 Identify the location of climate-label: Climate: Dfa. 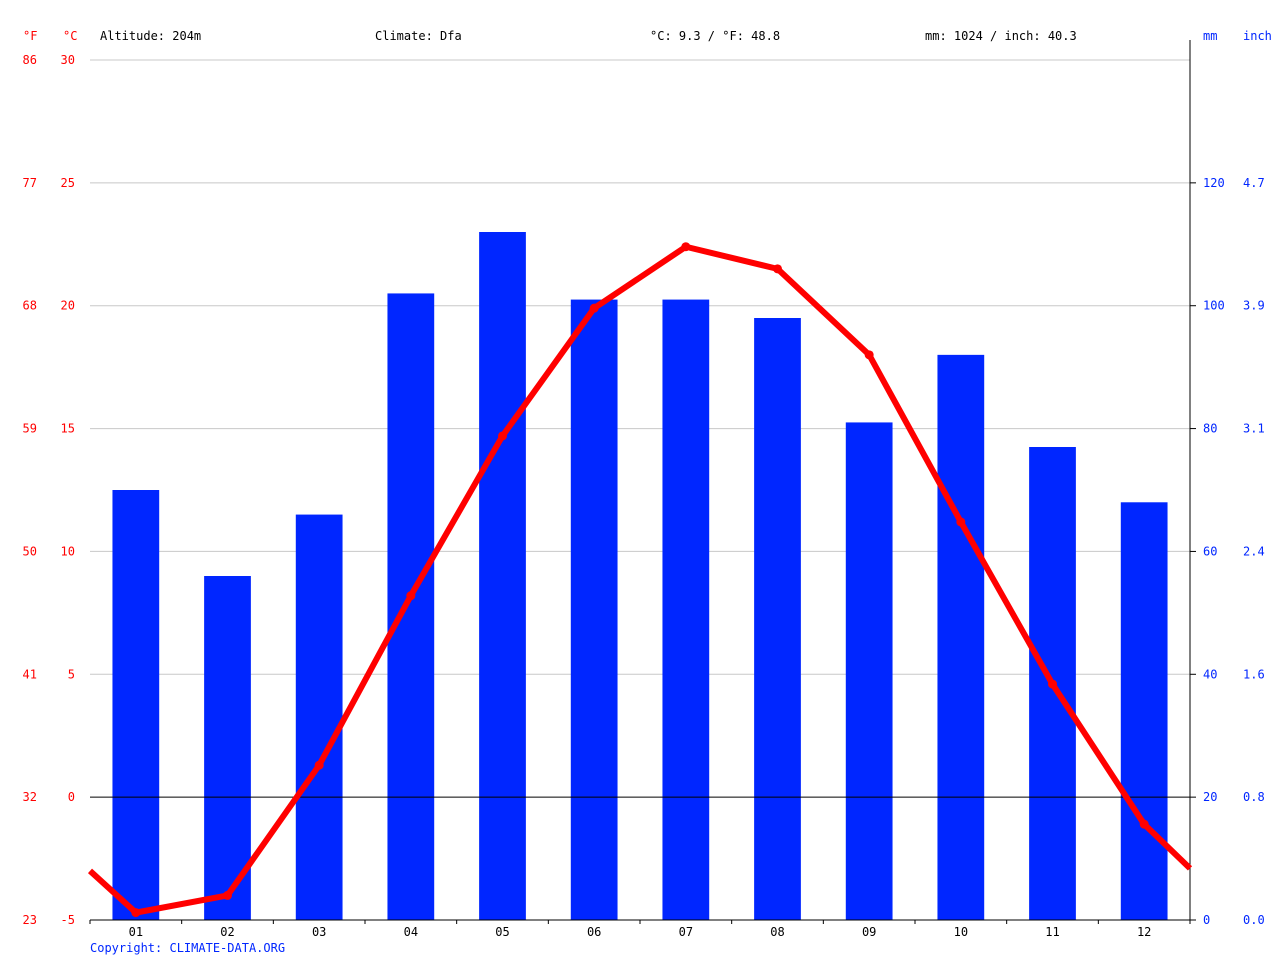
(418, 36).